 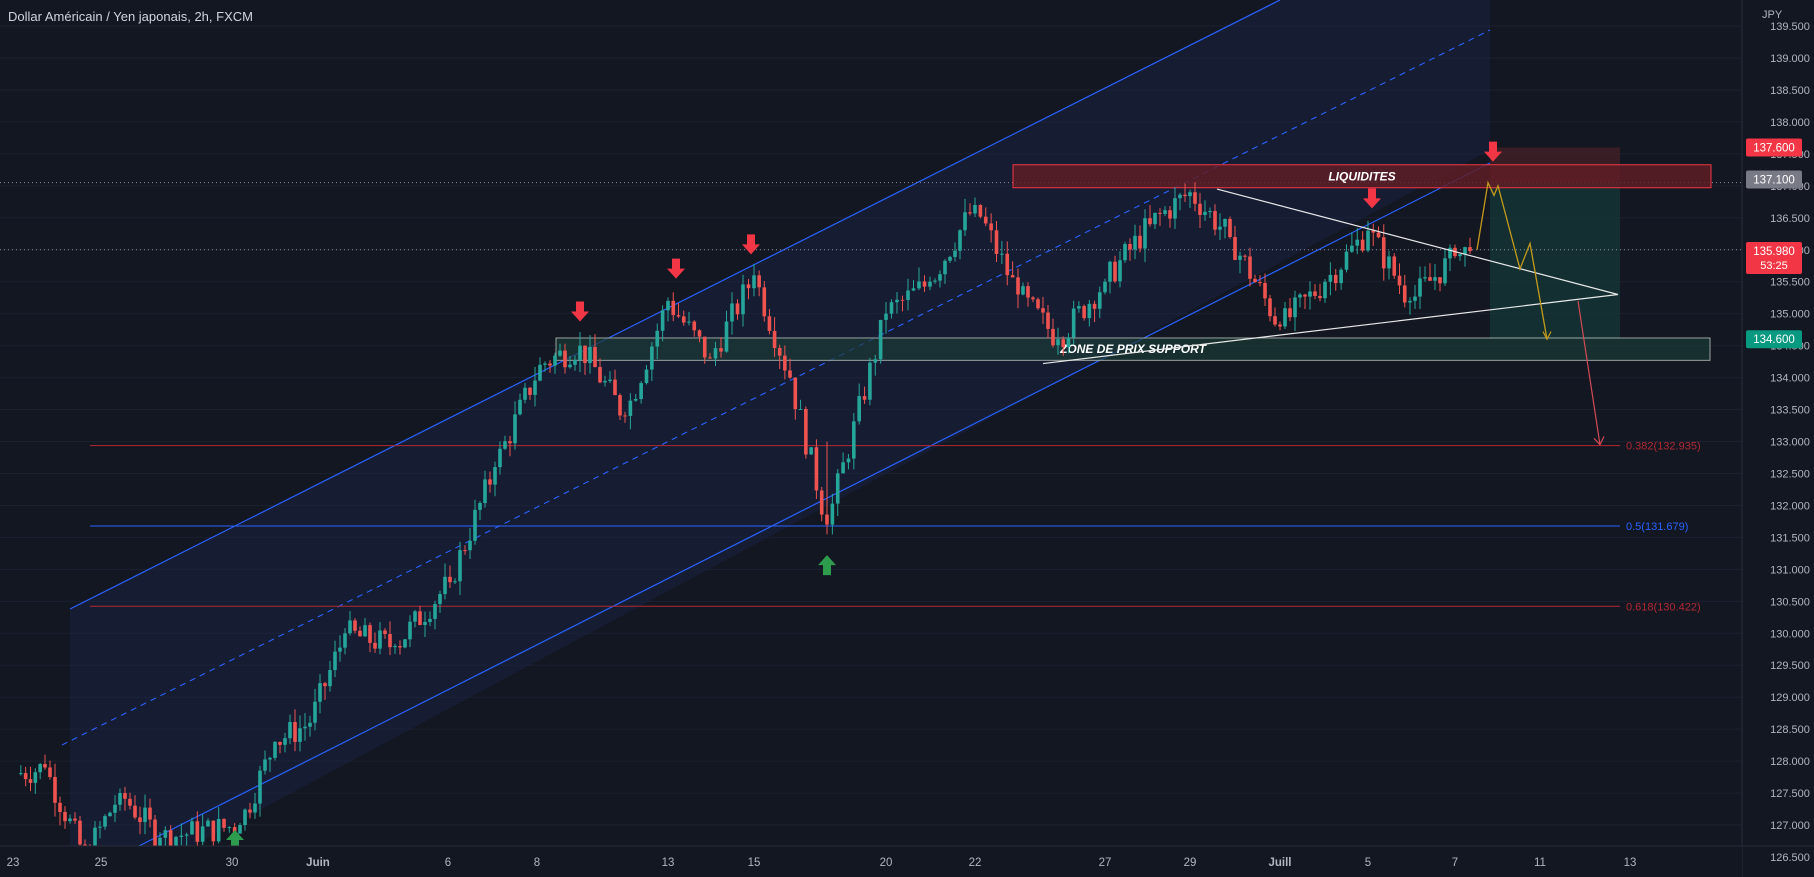 What do you see at coordinates (1790, 634) in the screenshot?
I see `price-tick-label: 130.000` at bounding box center [1790, 634].